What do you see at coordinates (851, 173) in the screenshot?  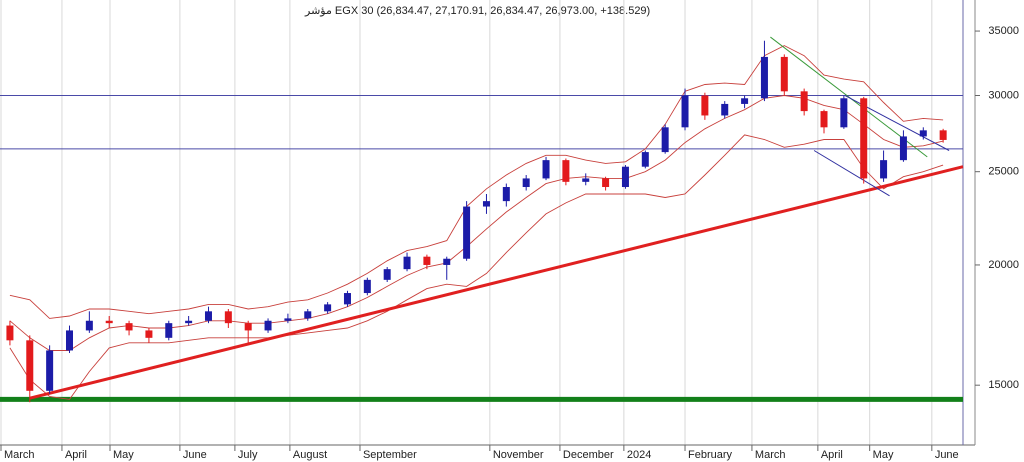 I see `trend-line` at bounding box center [851, 173].